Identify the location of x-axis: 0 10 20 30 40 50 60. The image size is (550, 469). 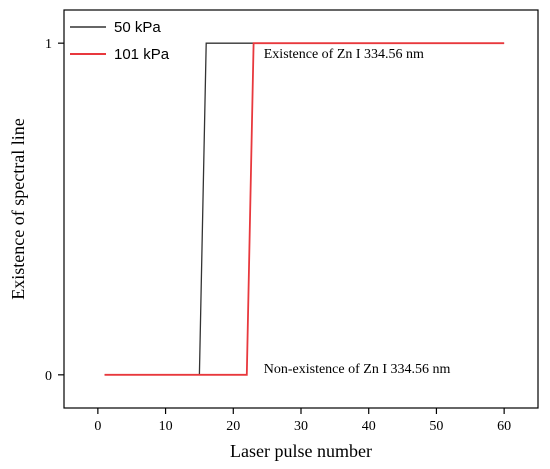
(302, 421).